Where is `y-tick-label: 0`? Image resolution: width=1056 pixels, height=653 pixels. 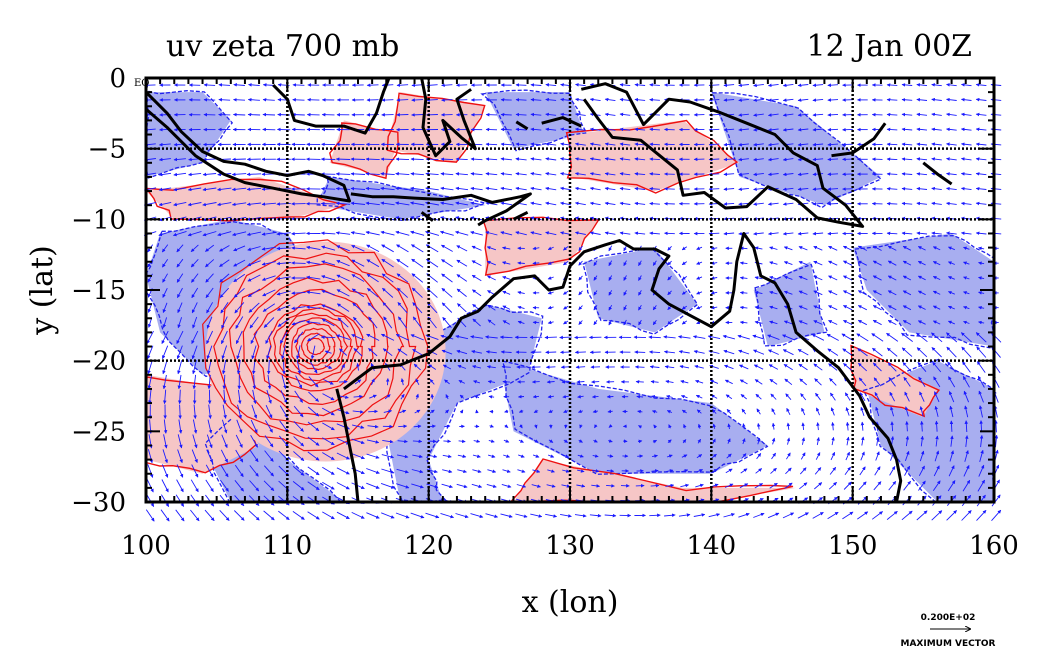
y-tick-label: 0 is located at coordinates (117, 79).